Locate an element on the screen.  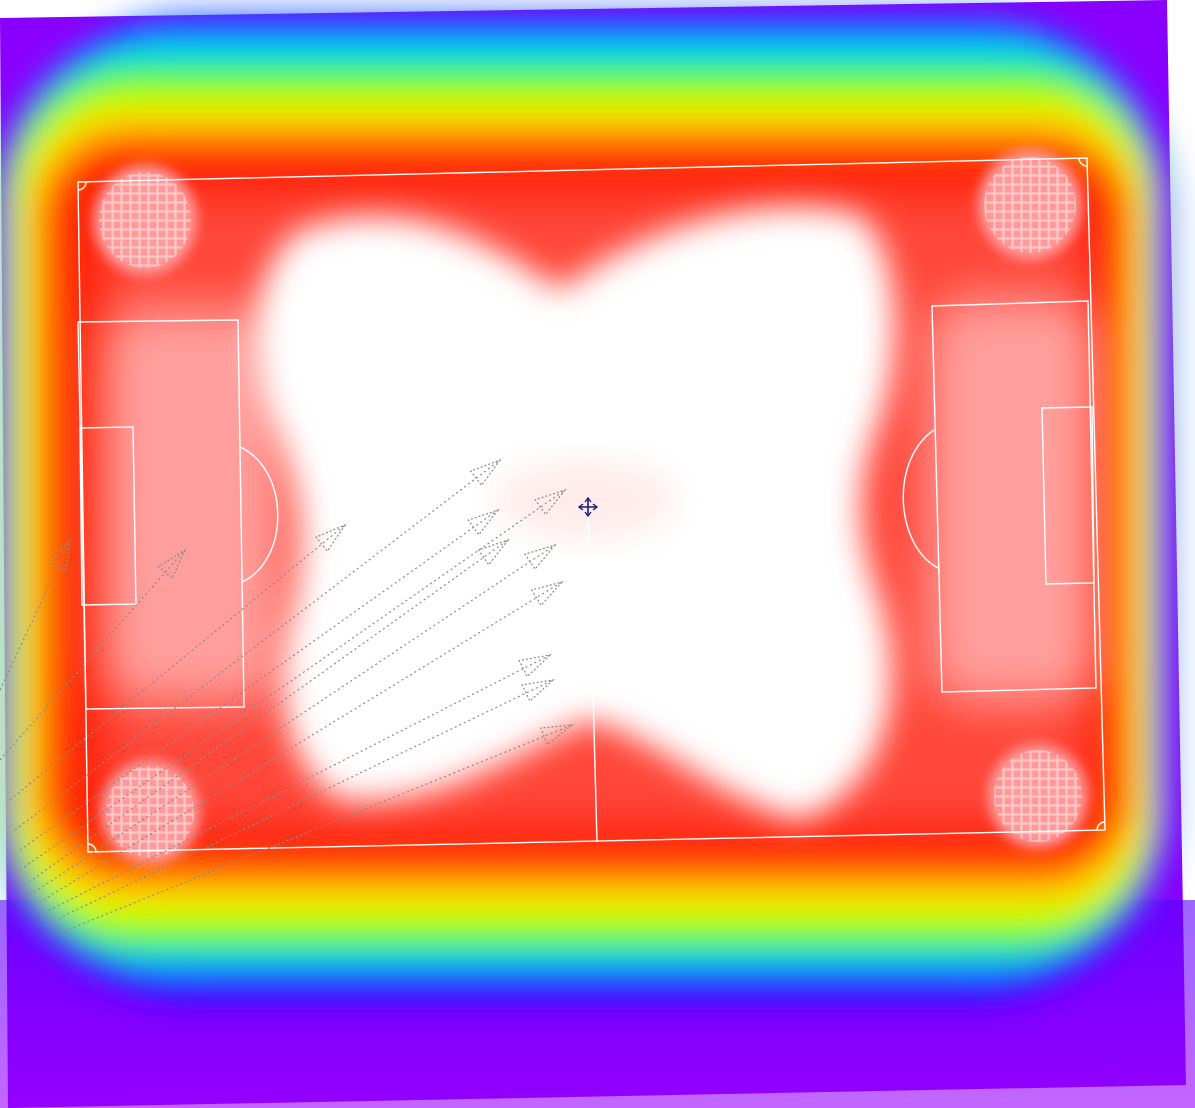
right-penalty-arc is located at coordinates (920, 499).